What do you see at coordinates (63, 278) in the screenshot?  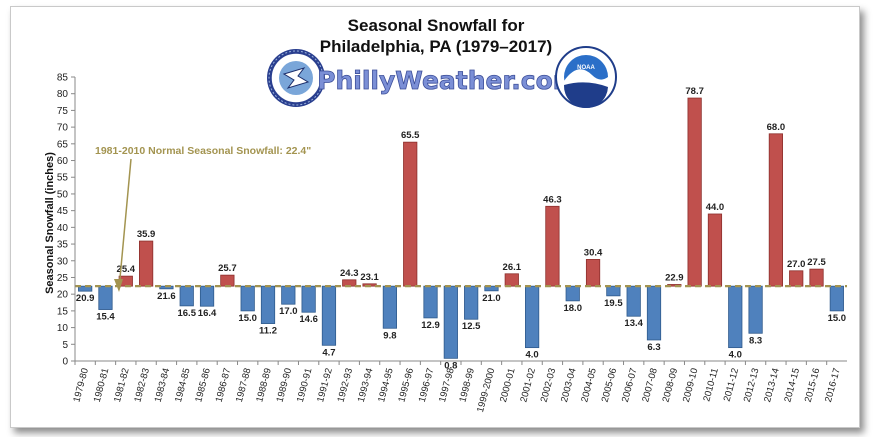 I see `y-tick-label: 25` at bounding box center [63, 278].